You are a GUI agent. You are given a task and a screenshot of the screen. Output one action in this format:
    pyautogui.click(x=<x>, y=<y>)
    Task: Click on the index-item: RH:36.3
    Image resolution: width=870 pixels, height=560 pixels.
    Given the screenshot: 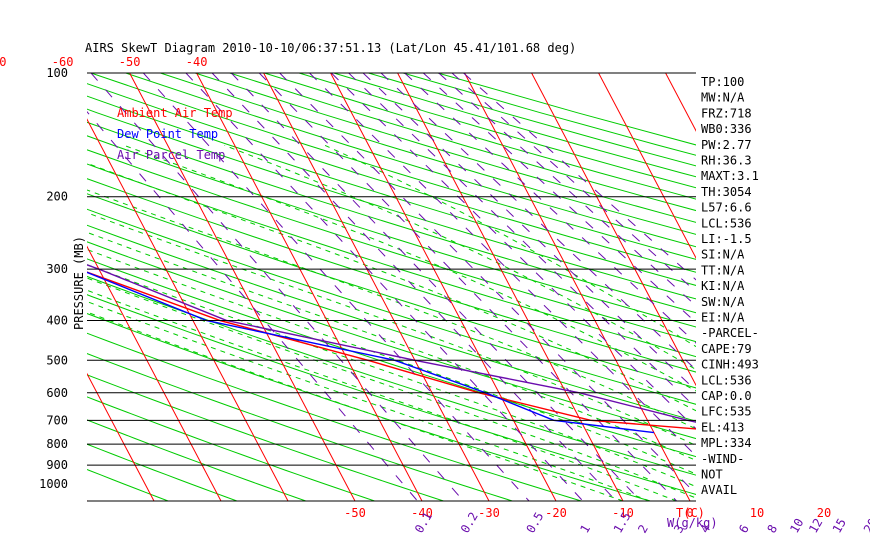 What is the action you would take?
    pyautogui.click(x=726, y=161)
    